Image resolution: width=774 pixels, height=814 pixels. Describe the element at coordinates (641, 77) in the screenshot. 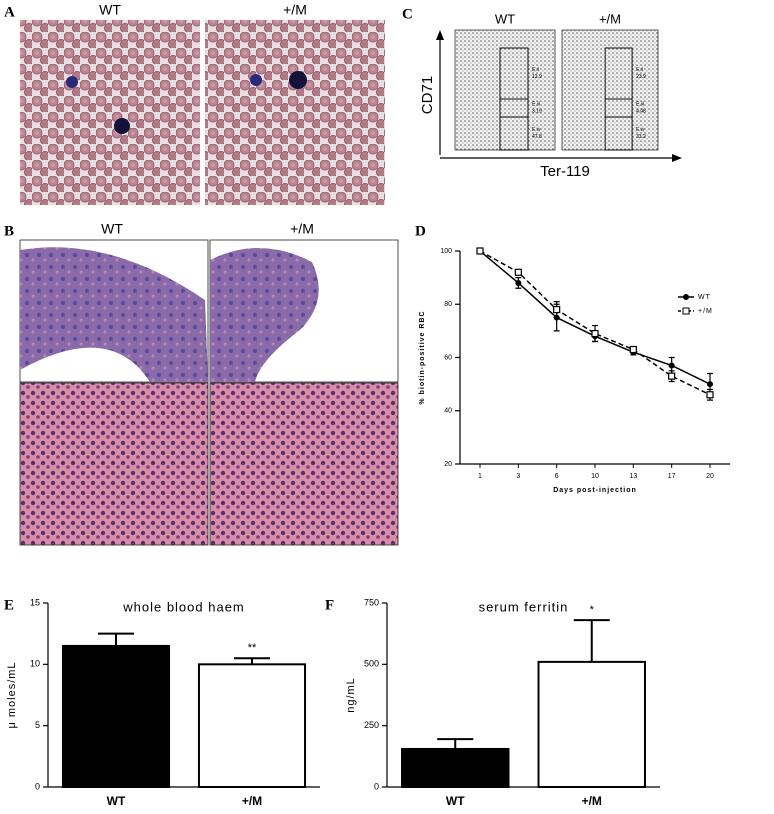

I see `gate-value: 23.9` at that location.